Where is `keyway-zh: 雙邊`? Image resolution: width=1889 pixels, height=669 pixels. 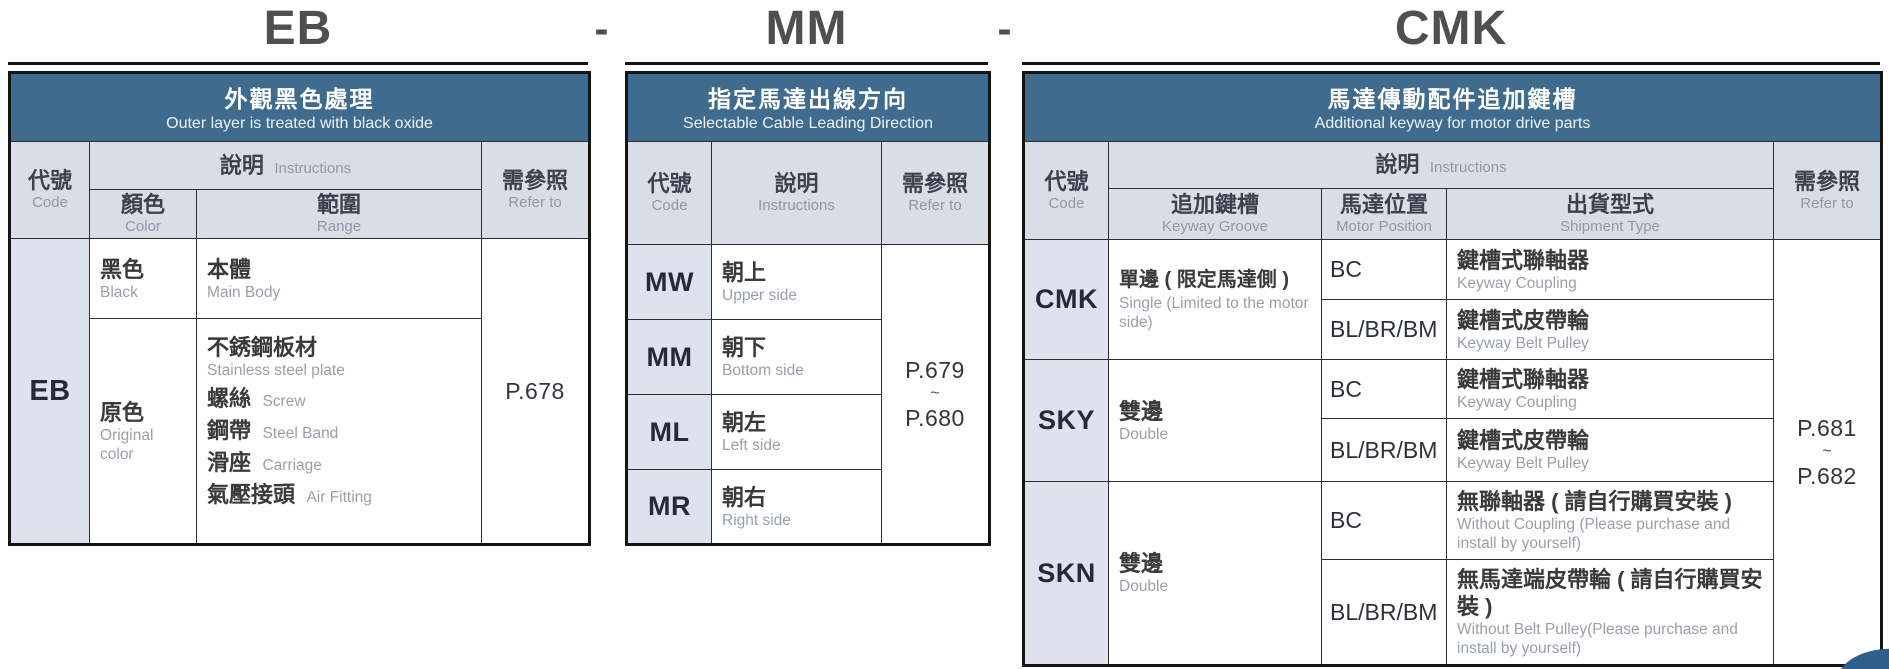
keyway-zh: 雙邊 is located at coordinates (1141, 563).